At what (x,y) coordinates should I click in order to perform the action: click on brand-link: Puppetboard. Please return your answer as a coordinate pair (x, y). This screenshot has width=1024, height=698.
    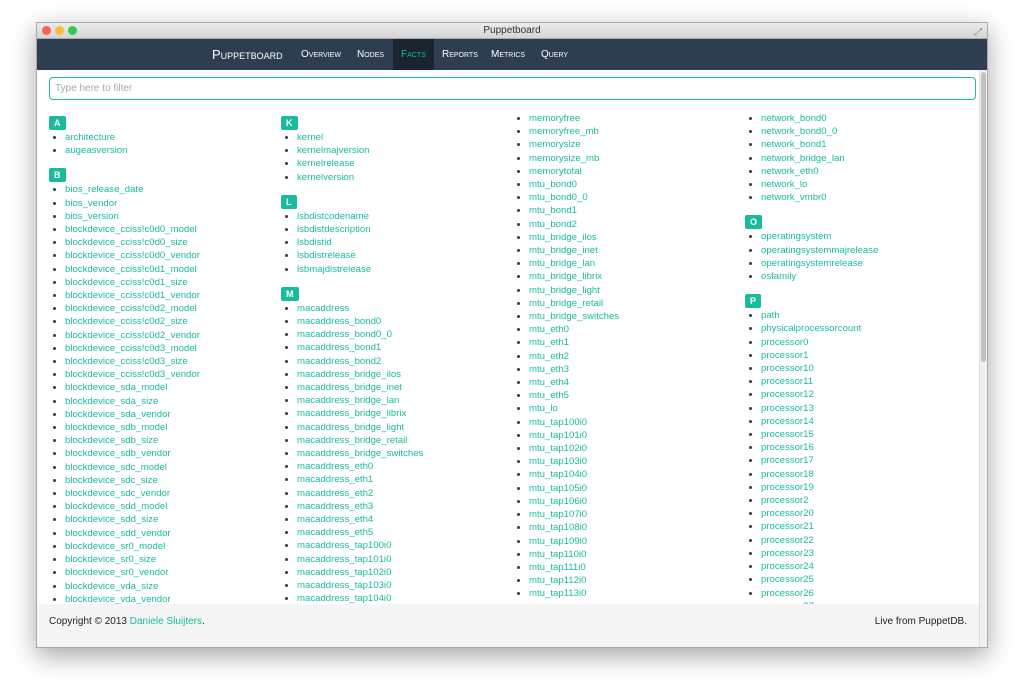
    Looking at the image, I should click on (247, 54).